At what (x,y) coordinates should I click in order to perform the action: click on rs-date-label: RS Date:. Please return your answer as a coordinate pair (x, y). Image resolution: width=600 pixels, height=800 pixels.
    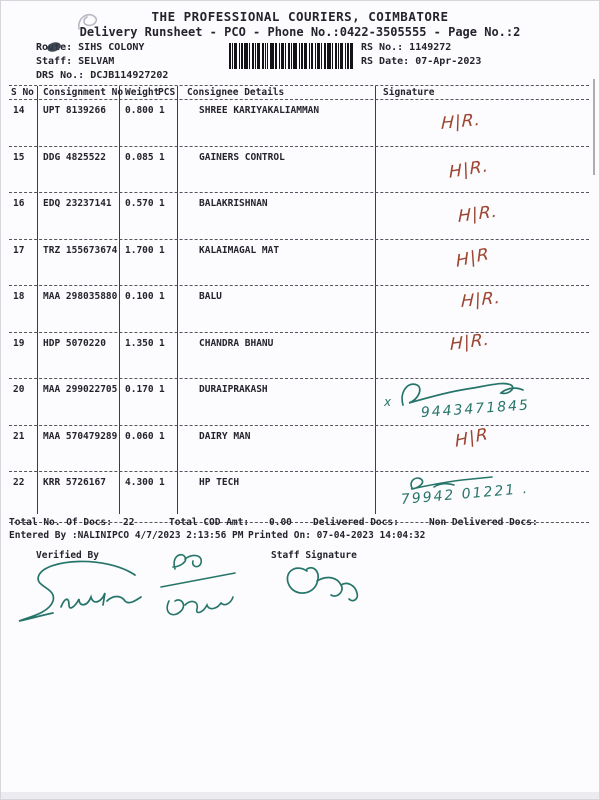
    Looking at the image, I should click on (388, 61).